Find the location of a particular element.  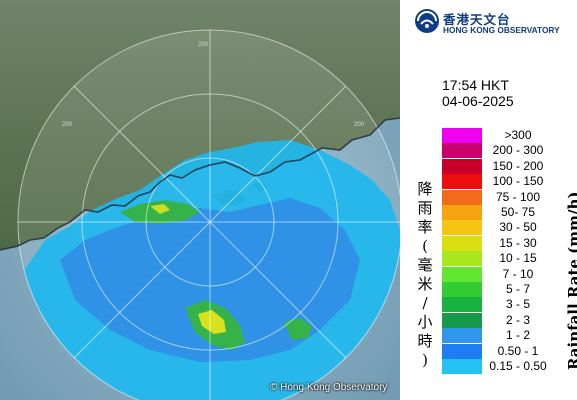

hko-logo-icon is located at coordinates (427, 21).